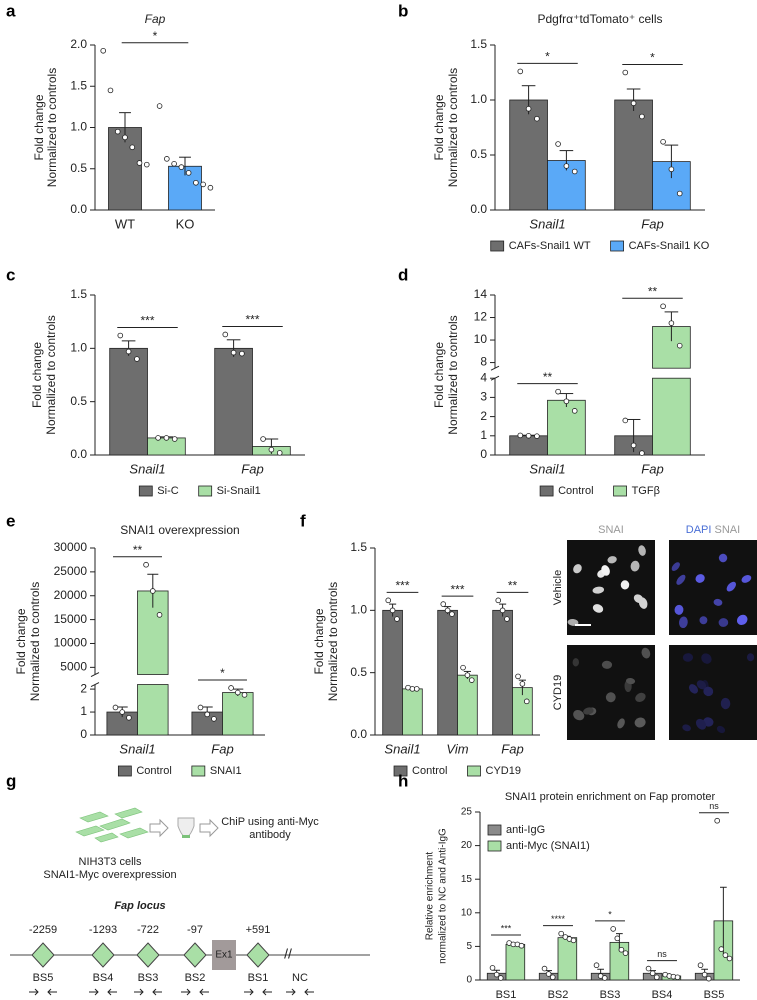 The image size is (757, 1000). Describe the element at coordinates (467, 845) in the screenshot. I see `y-tick-label: 20` at that location.